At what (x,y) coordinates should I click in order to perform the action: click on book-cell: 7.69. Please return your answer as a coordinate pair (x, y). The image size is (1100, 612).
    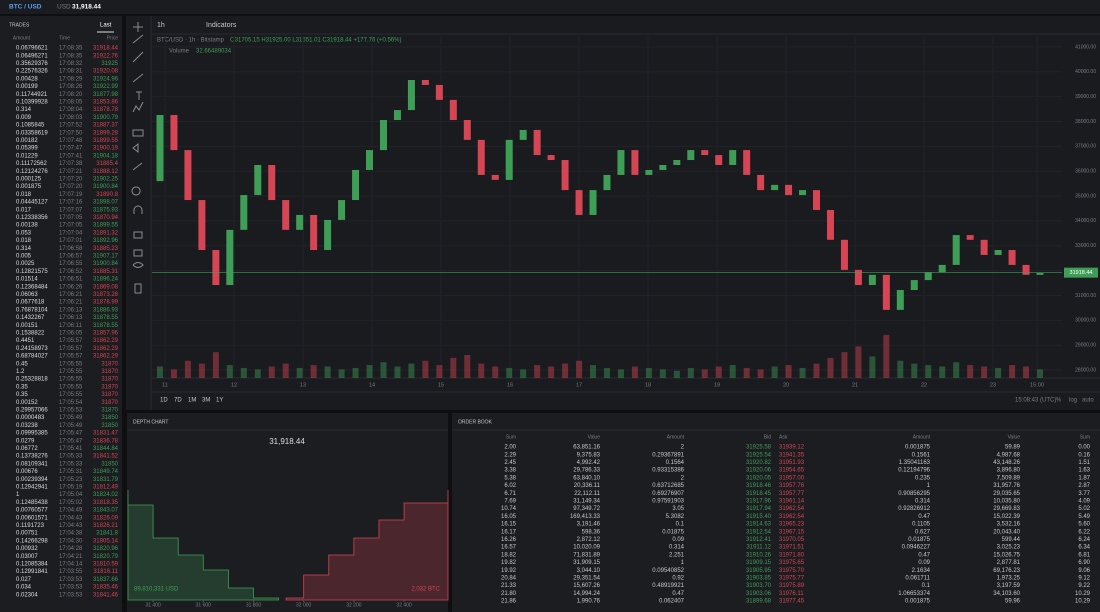
    Looking at the image, I should click on (510, 501).